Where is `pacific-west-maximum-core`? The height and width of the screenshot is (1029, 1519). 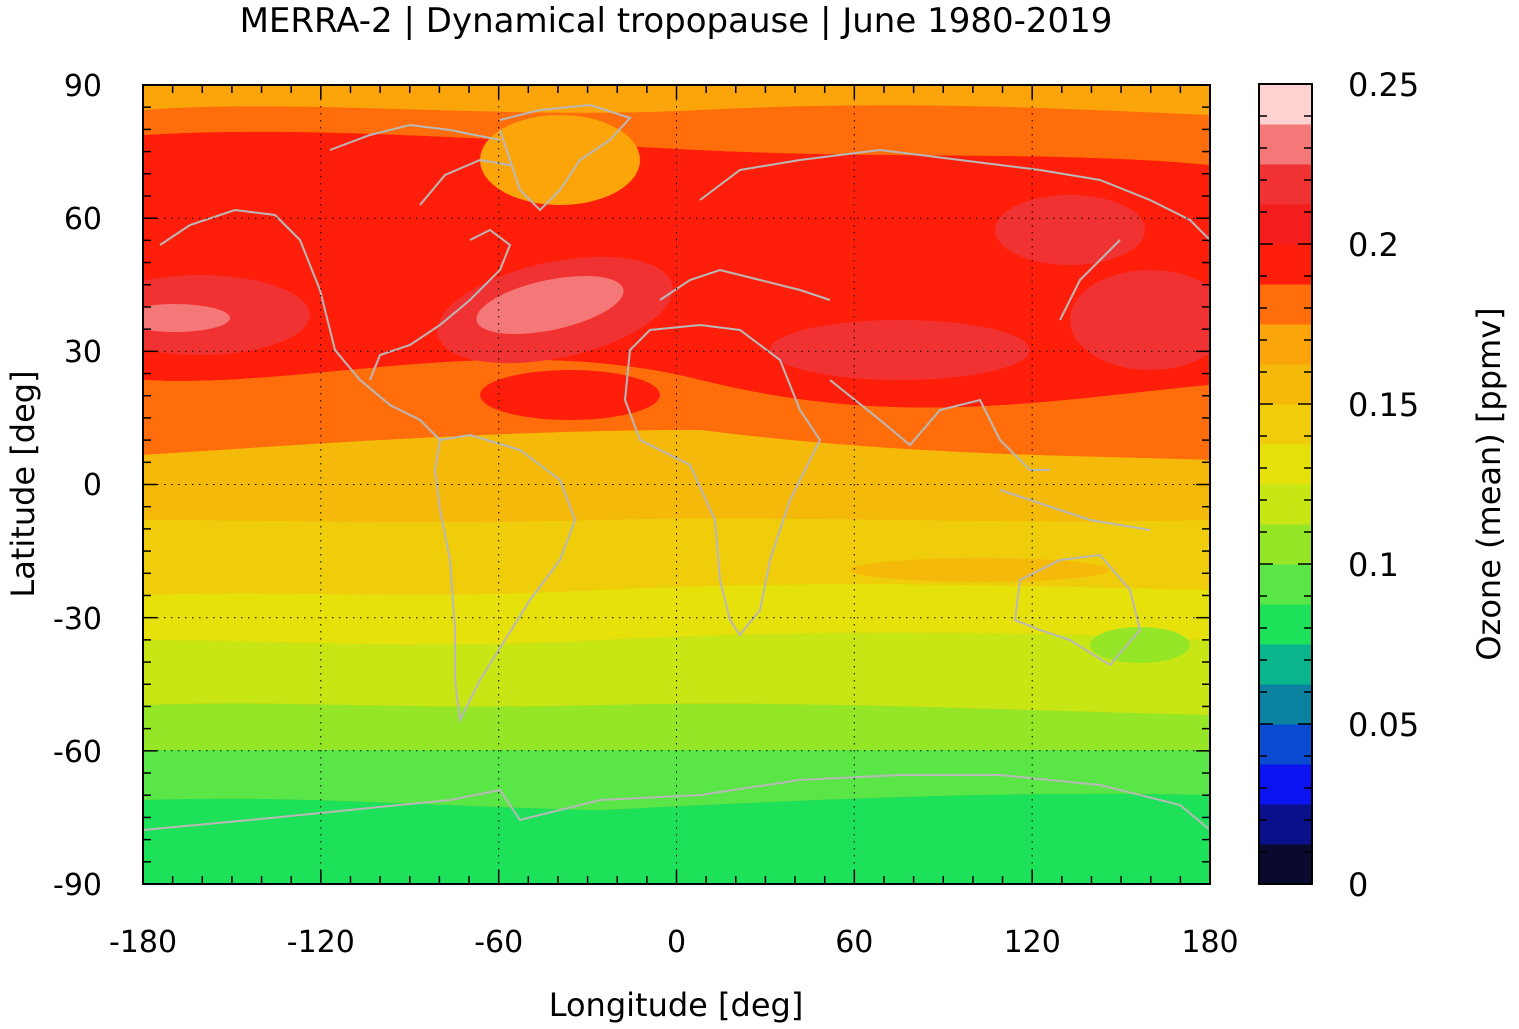
pacific-west-maximum-core is located at coordinates (186, 318).